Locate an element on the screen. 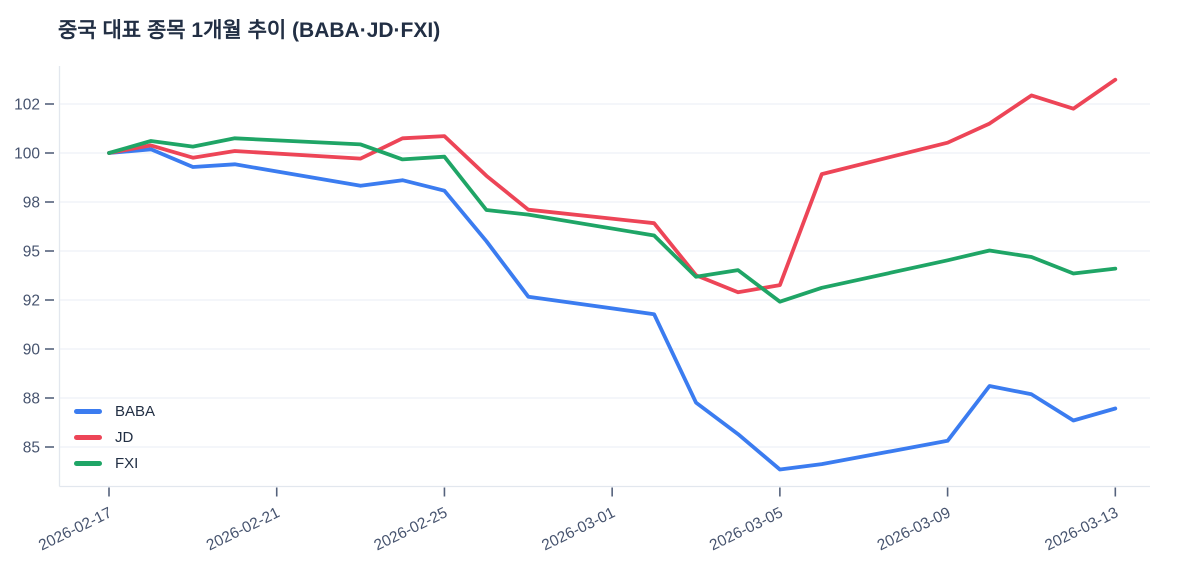 The image size is (1180, 585). legend-item-jd: JD is located at coordinates (114, 437).